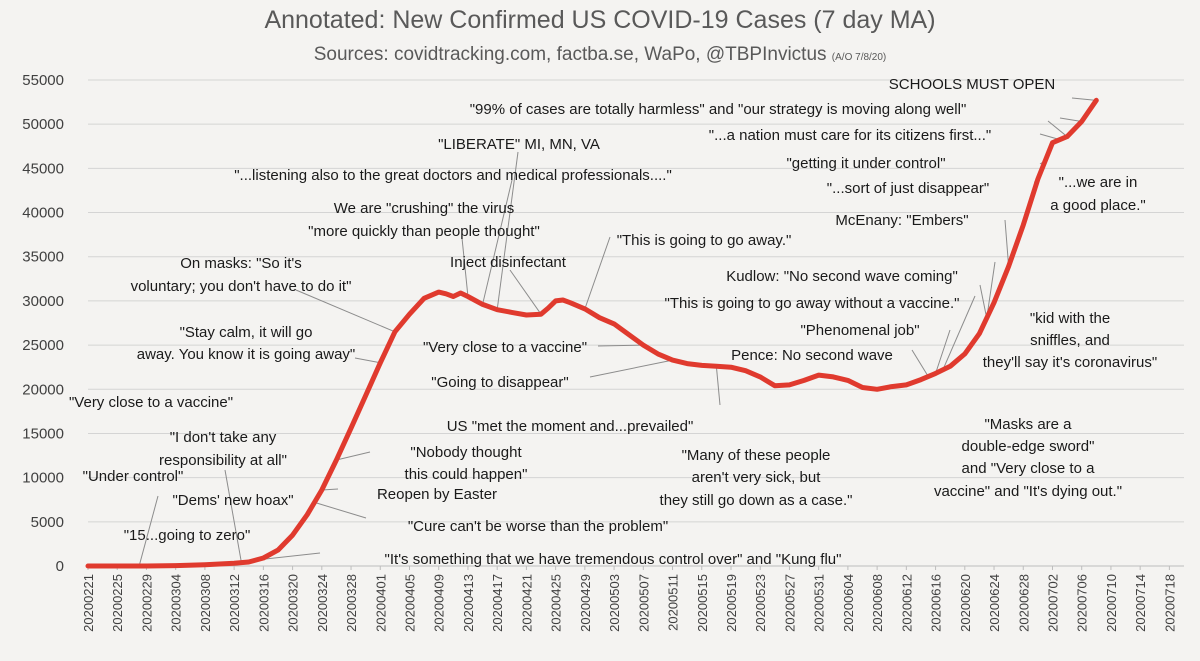 This screenshot has width=1200, height=661. What do you see at coordinates (187, 535) in the screenshot?
I see `annotation-text-line: "15...going to zero"` at bounding box center [187, 535].